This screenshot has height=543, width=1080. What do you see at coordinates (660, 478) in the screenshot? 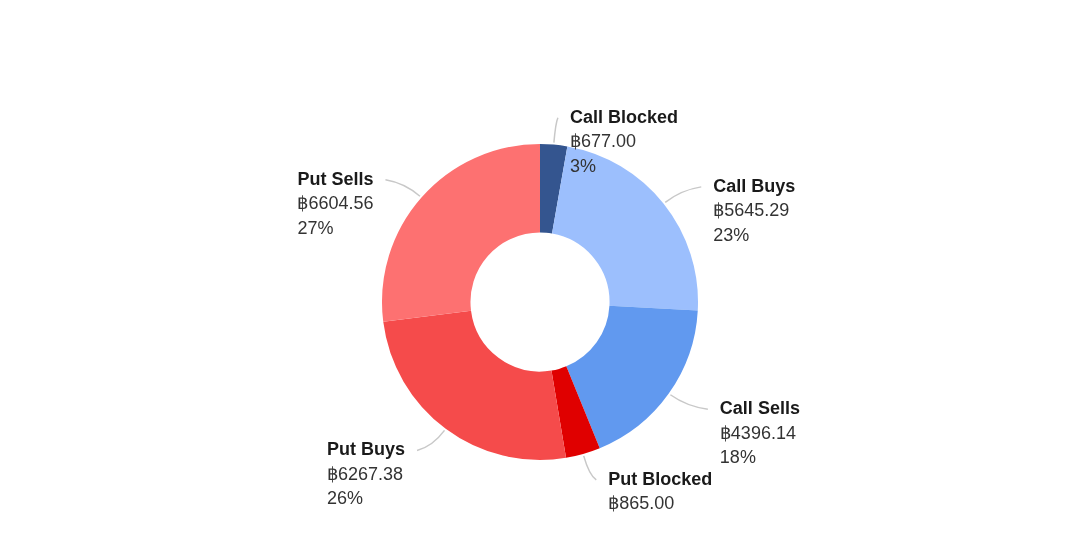
I see `slice-label: Put Blocked` at bounding box center [660, 478].